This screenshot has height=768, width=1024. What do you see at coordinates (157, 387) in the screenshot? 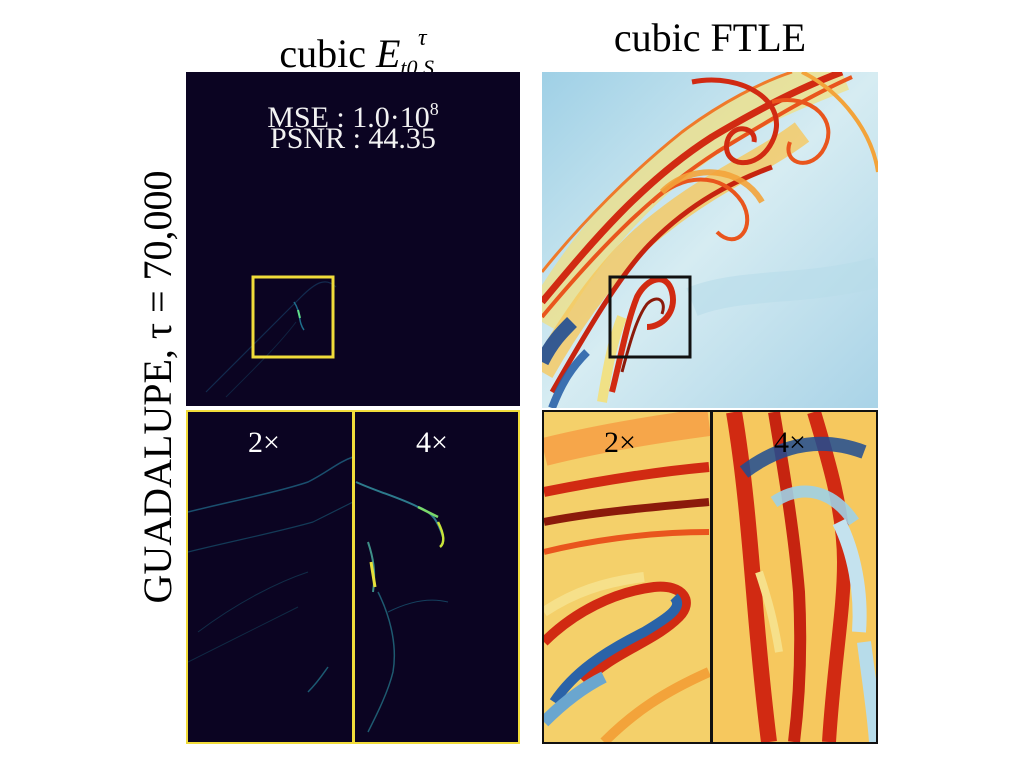
I see `row-label: GUADALUPE, τ = 70,000` at bounding box center [157, 387].